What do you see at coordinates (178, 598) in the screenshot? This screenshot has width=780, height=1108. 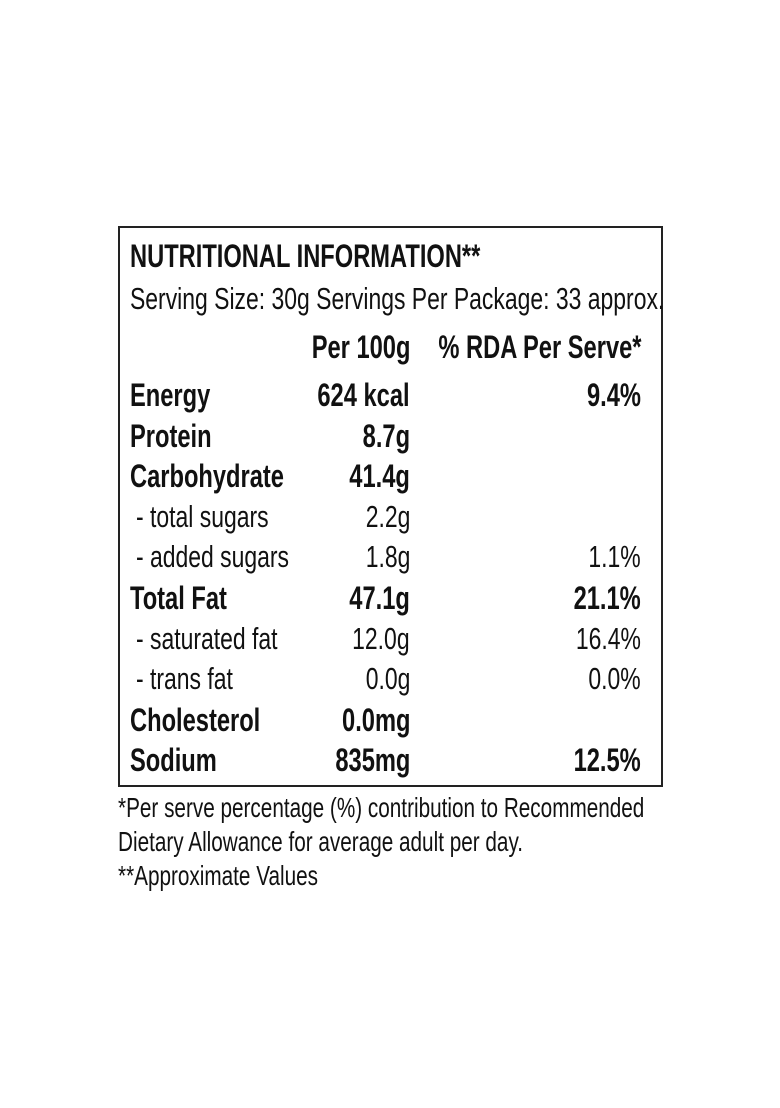 I see `nutrient-label: Total Fat` at bounding box center [178, 598].